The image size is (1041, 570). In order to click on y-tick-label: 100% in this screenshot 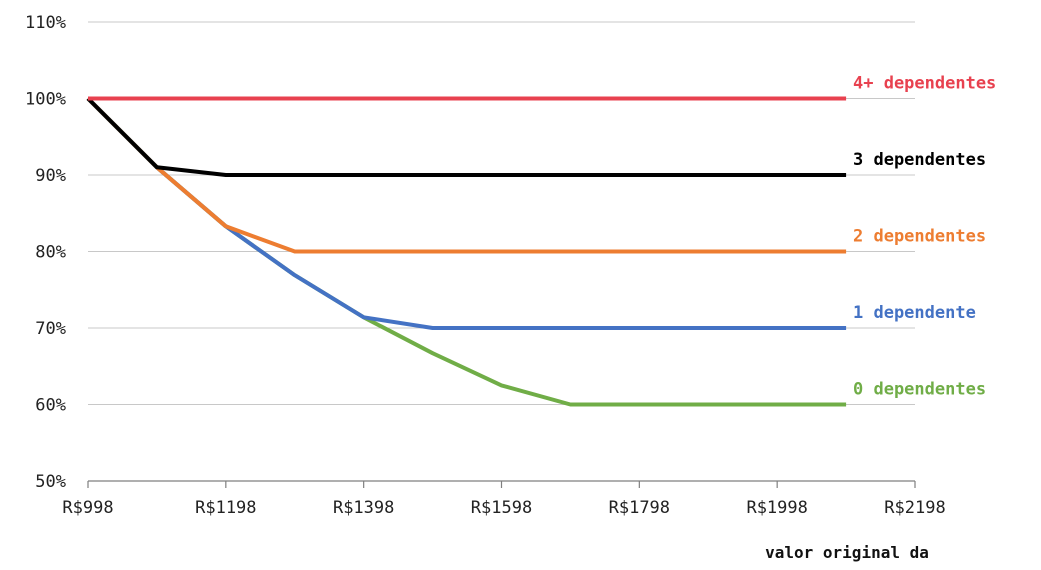, I will do `click(45, 100)`.